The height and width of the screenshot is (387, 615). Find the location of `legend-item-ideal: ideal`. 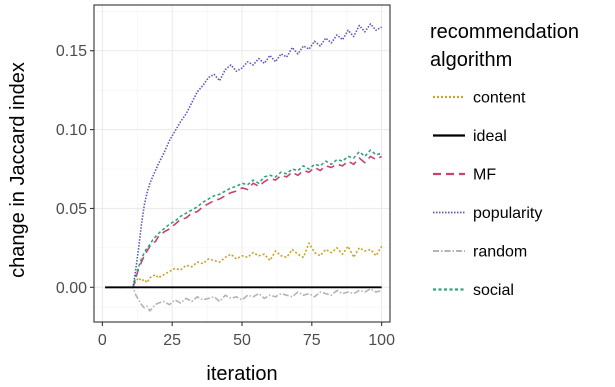

legend-item-ideal: ideal is located at coordinates (470, 136).